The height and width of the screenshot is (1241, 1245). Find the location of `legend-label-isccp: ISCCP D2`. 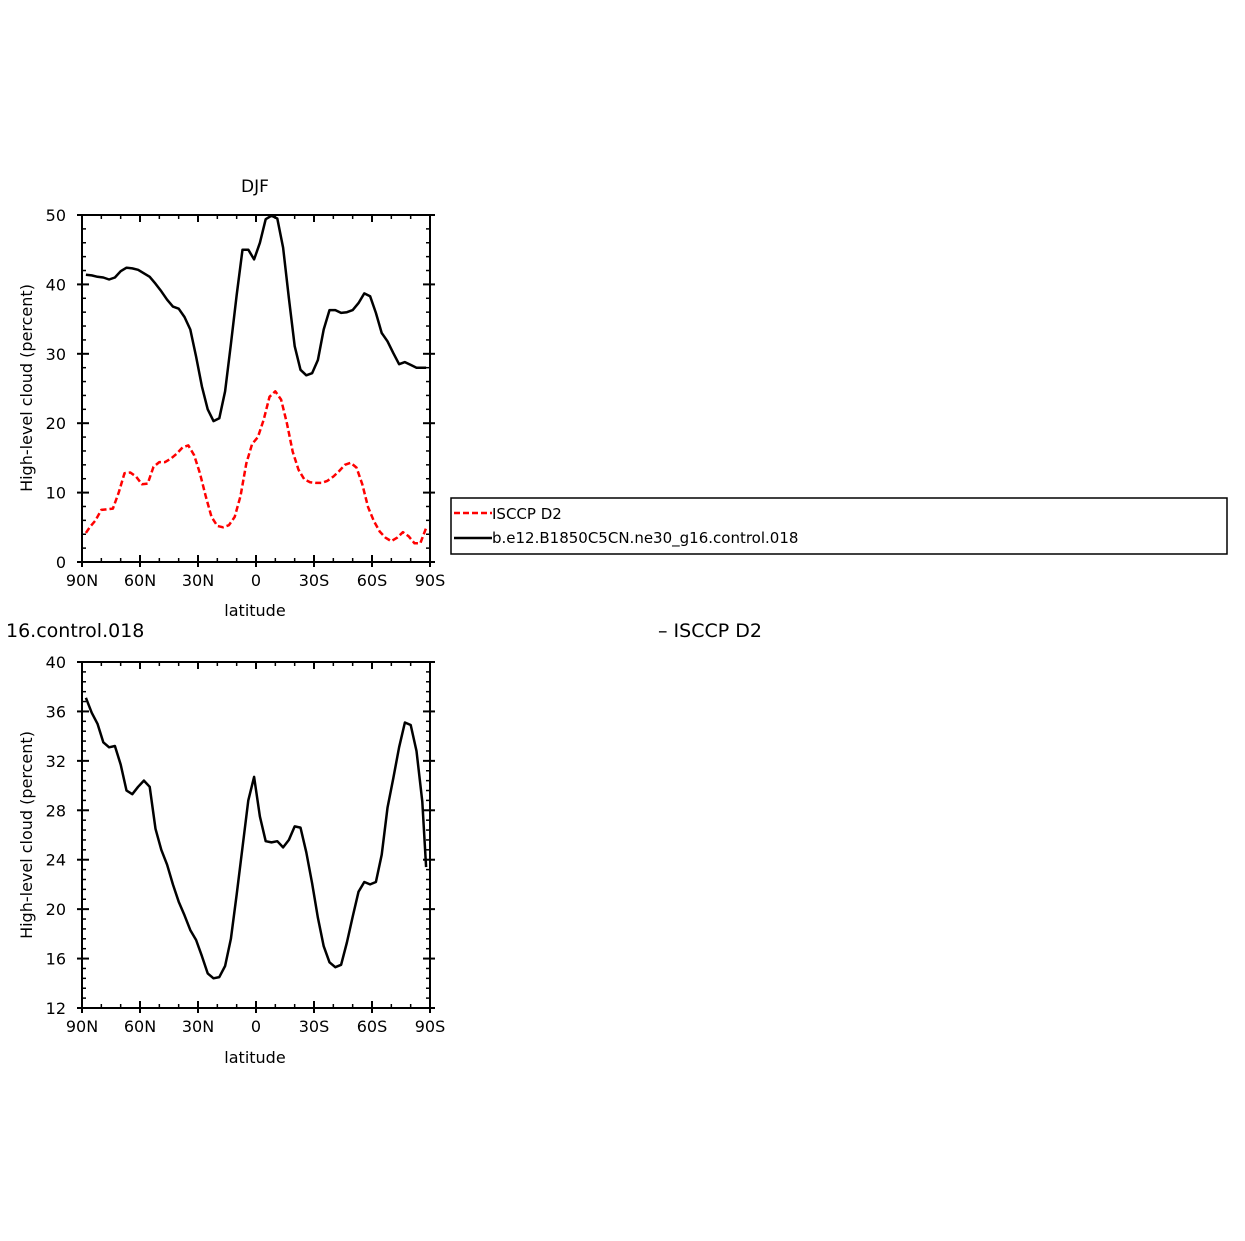

legend-label-isccp: ISCCP D2 is located at coordinates (527, 514).